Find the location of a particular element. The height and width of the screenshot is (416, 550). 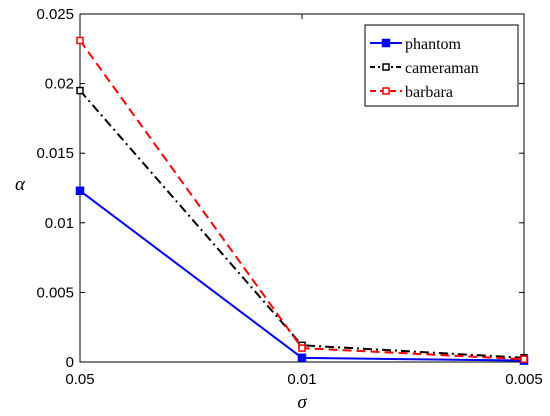

legend-item-barbara: barbara is located at coordinates (411, 92).